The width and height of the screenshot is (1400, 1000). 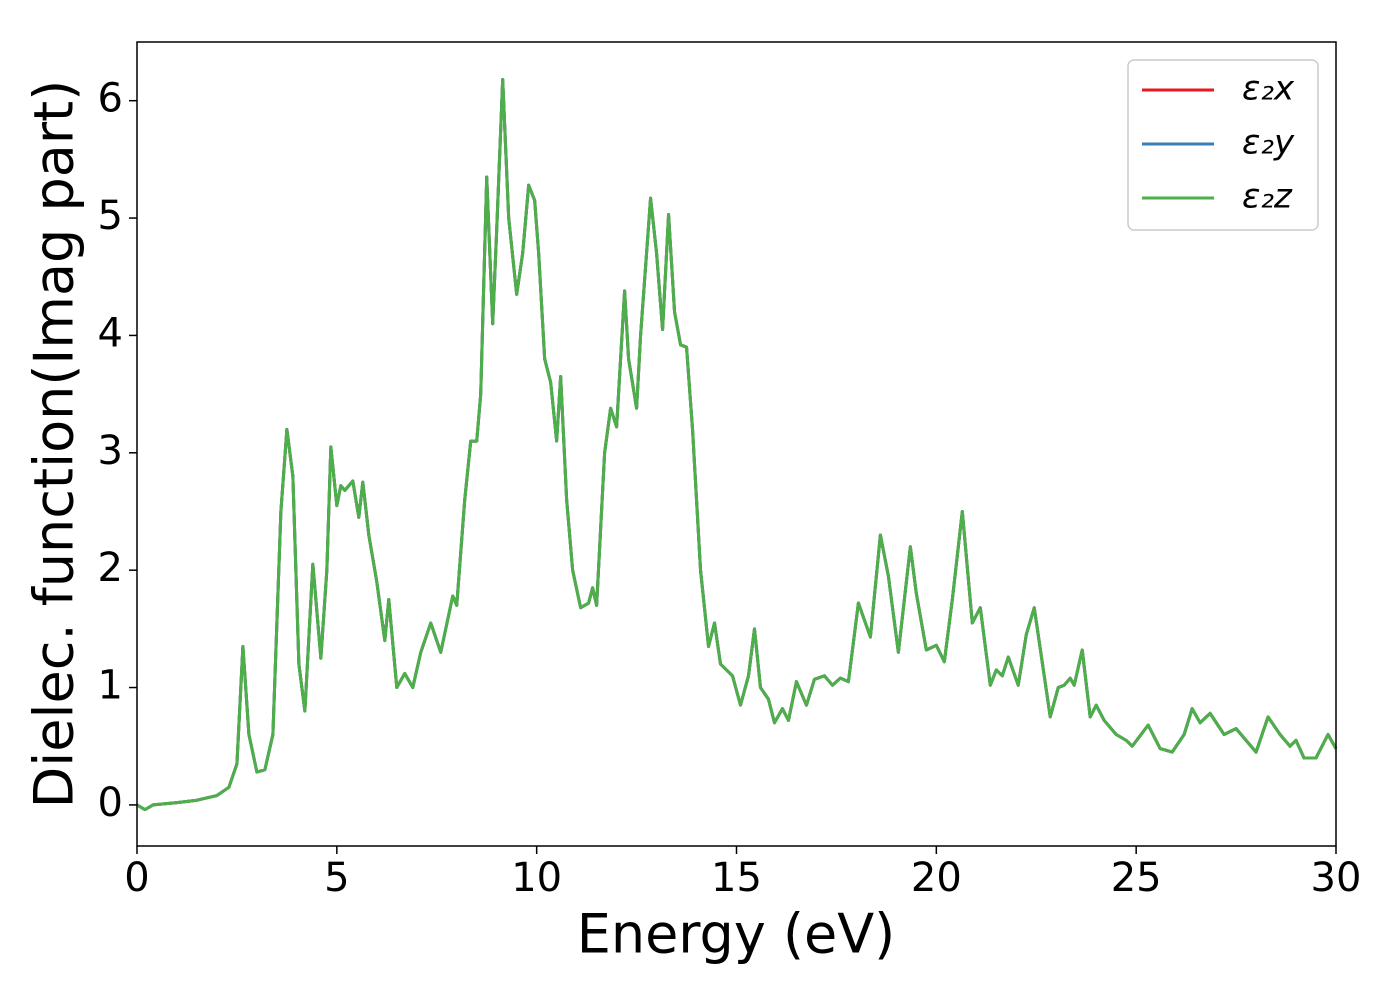 What do you see at coordinates (736, 878) in the screenshot?
I see `x-tick-label: 15` at bounding box center [736, 878].